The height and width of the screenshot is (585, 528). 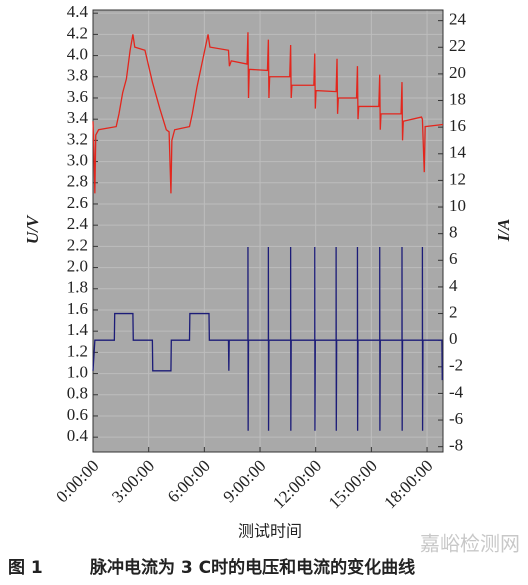 What do you see at coordinates (77, 414) in the screenshot?
I see `y-tick-label: 0.6` at bounding box center [77, 414].